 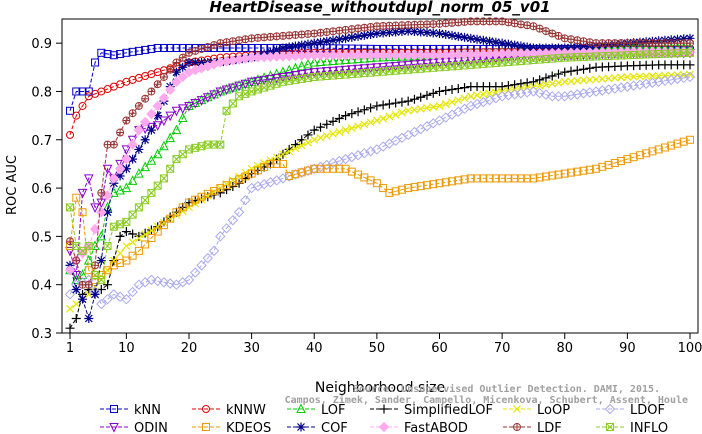 I want to click on legend-label: INFLO, so click(x=649, y=427).